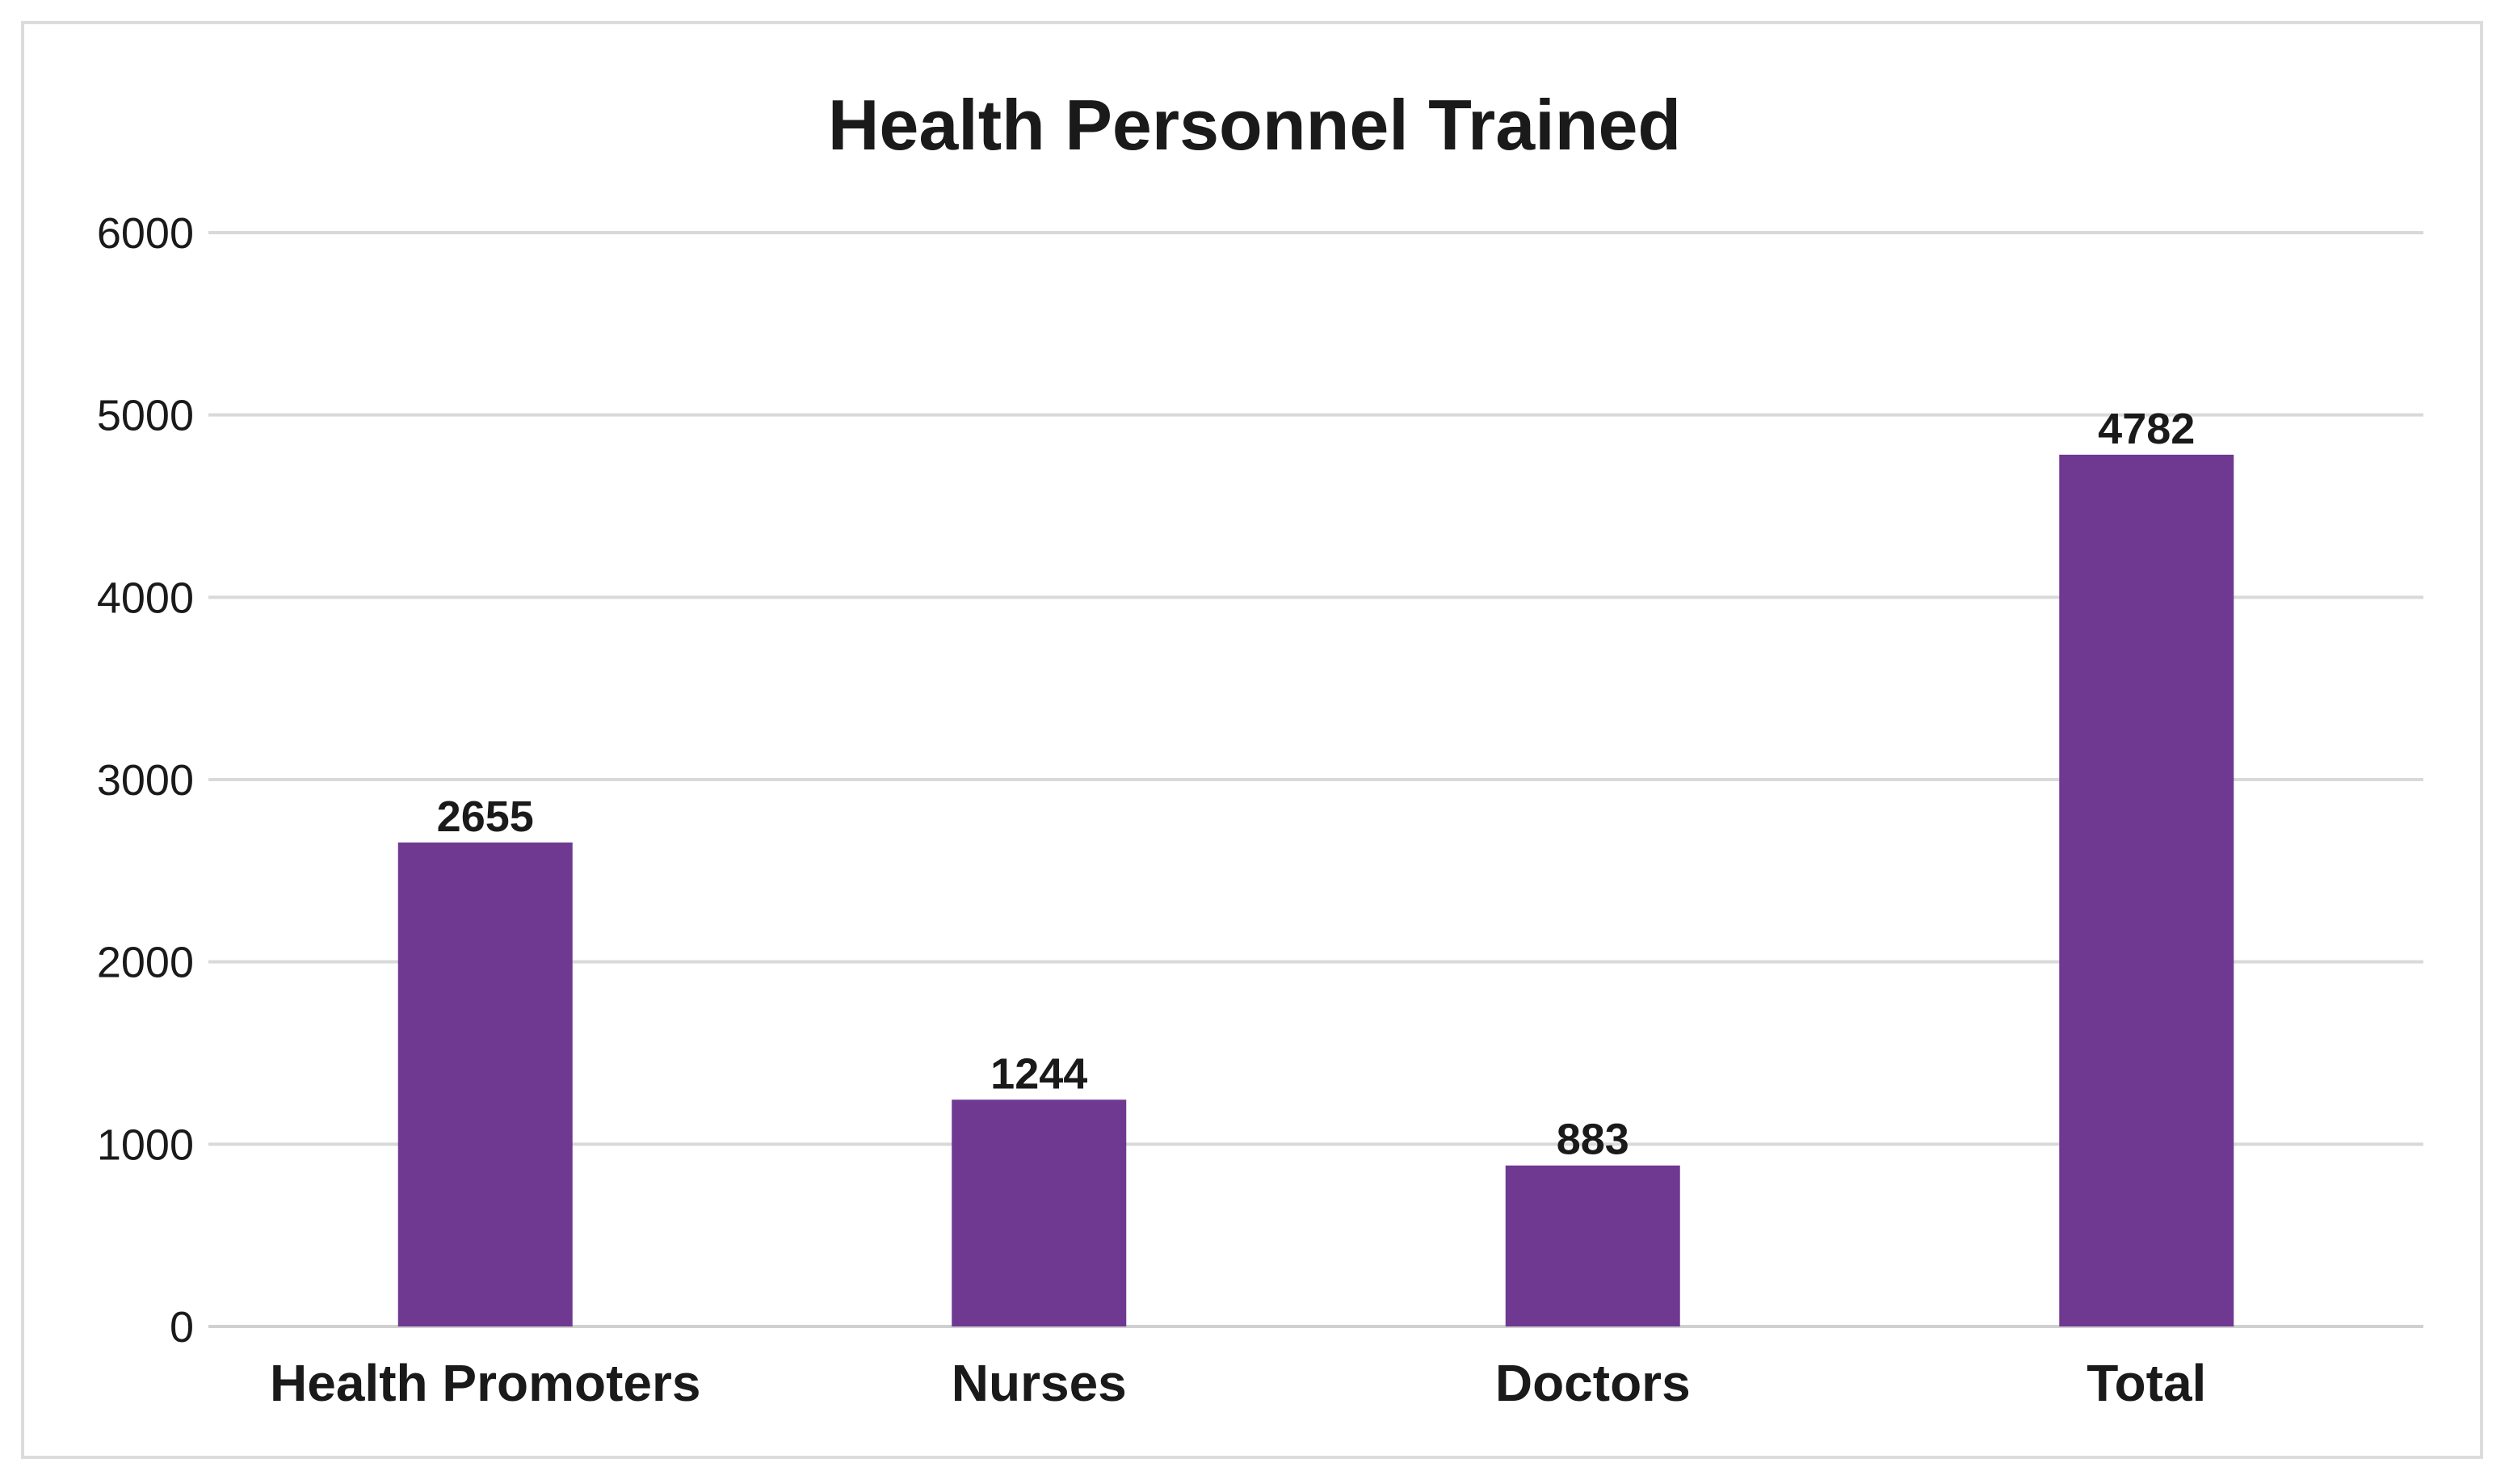  I want to click on data-label: 2655, so click(485, 816).